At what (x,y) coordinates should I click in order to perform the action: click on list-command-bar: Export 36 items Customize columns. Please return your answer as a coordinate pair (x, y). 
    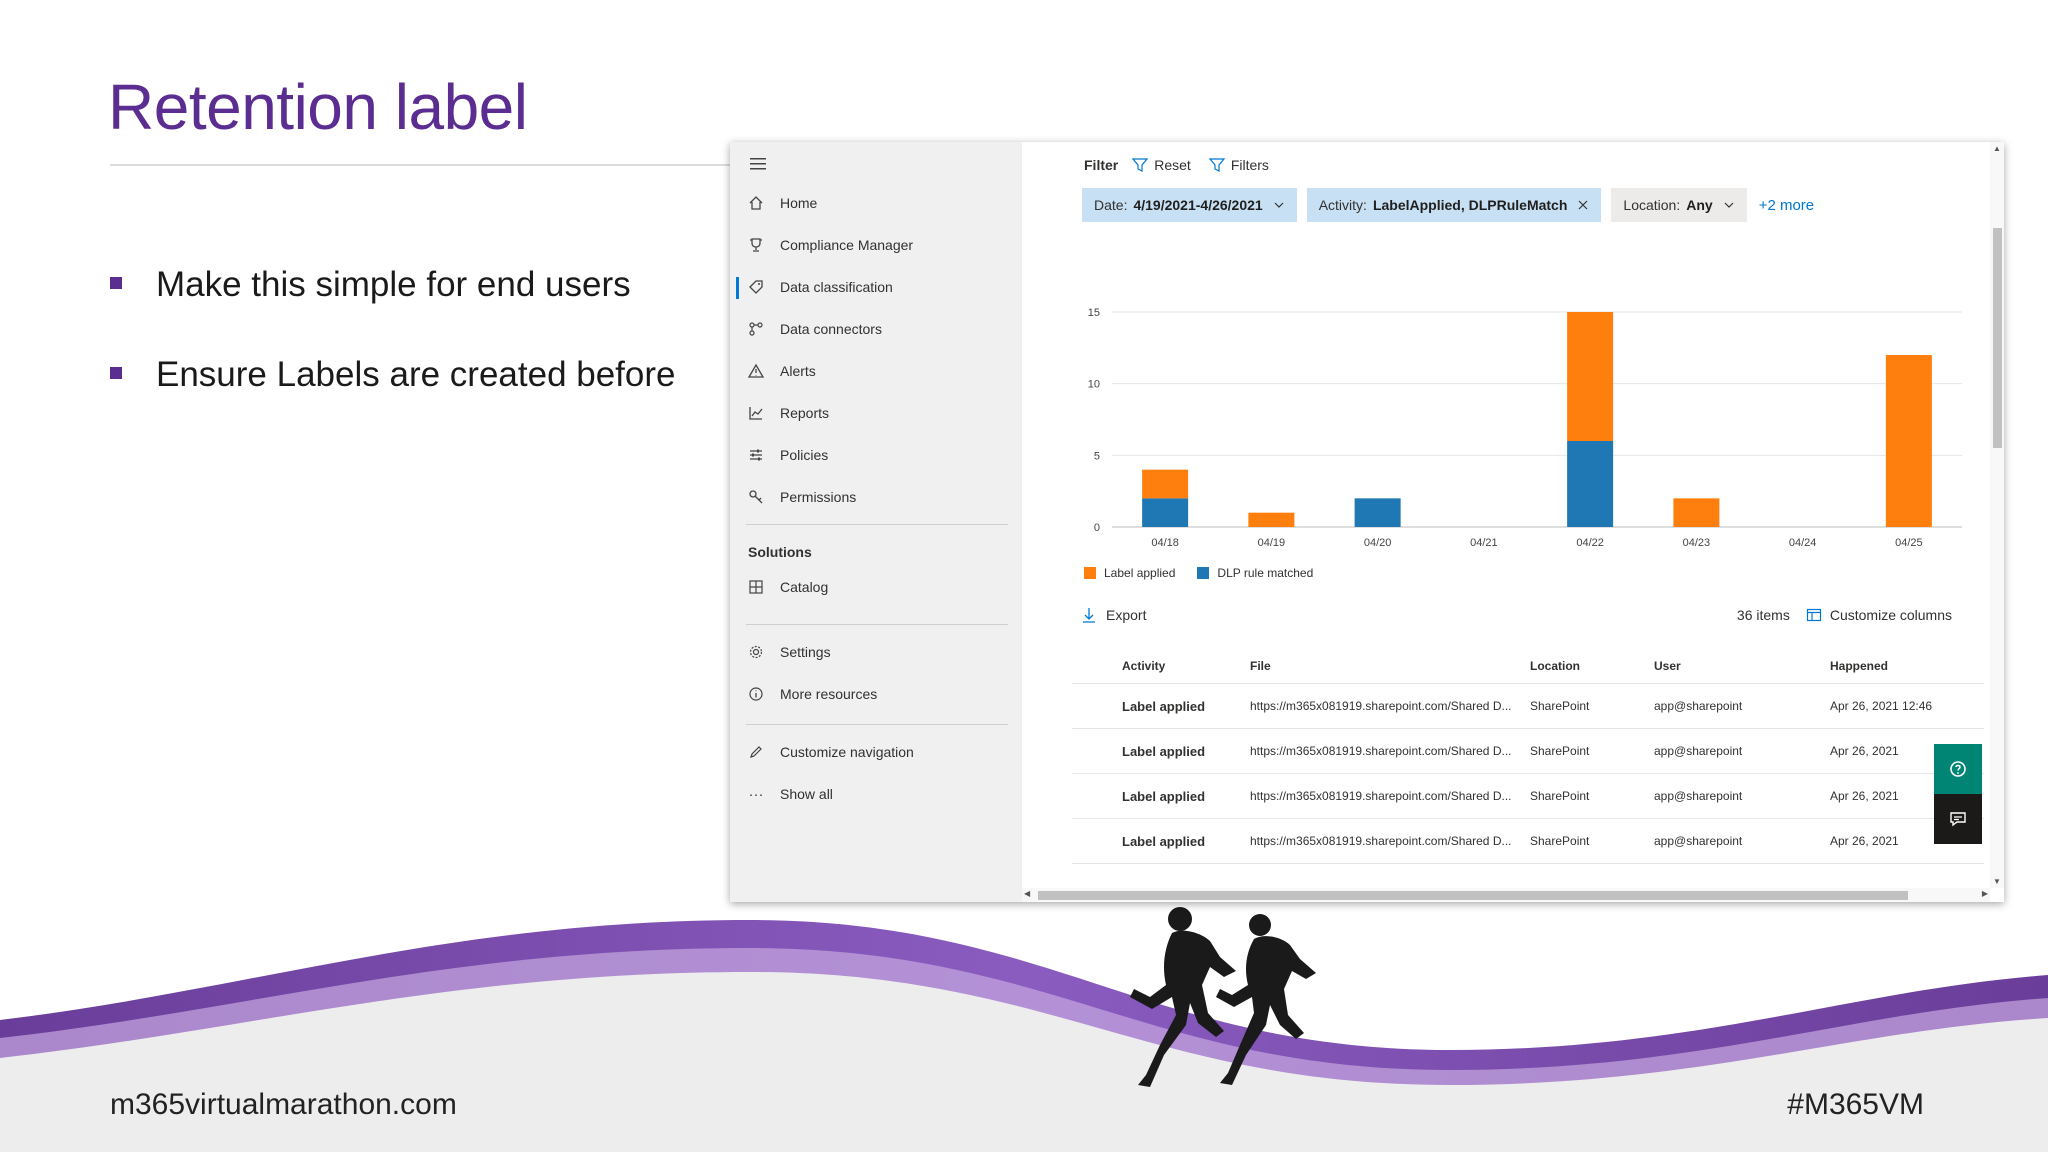
    Looking at the image, I should click on (1517, 615).